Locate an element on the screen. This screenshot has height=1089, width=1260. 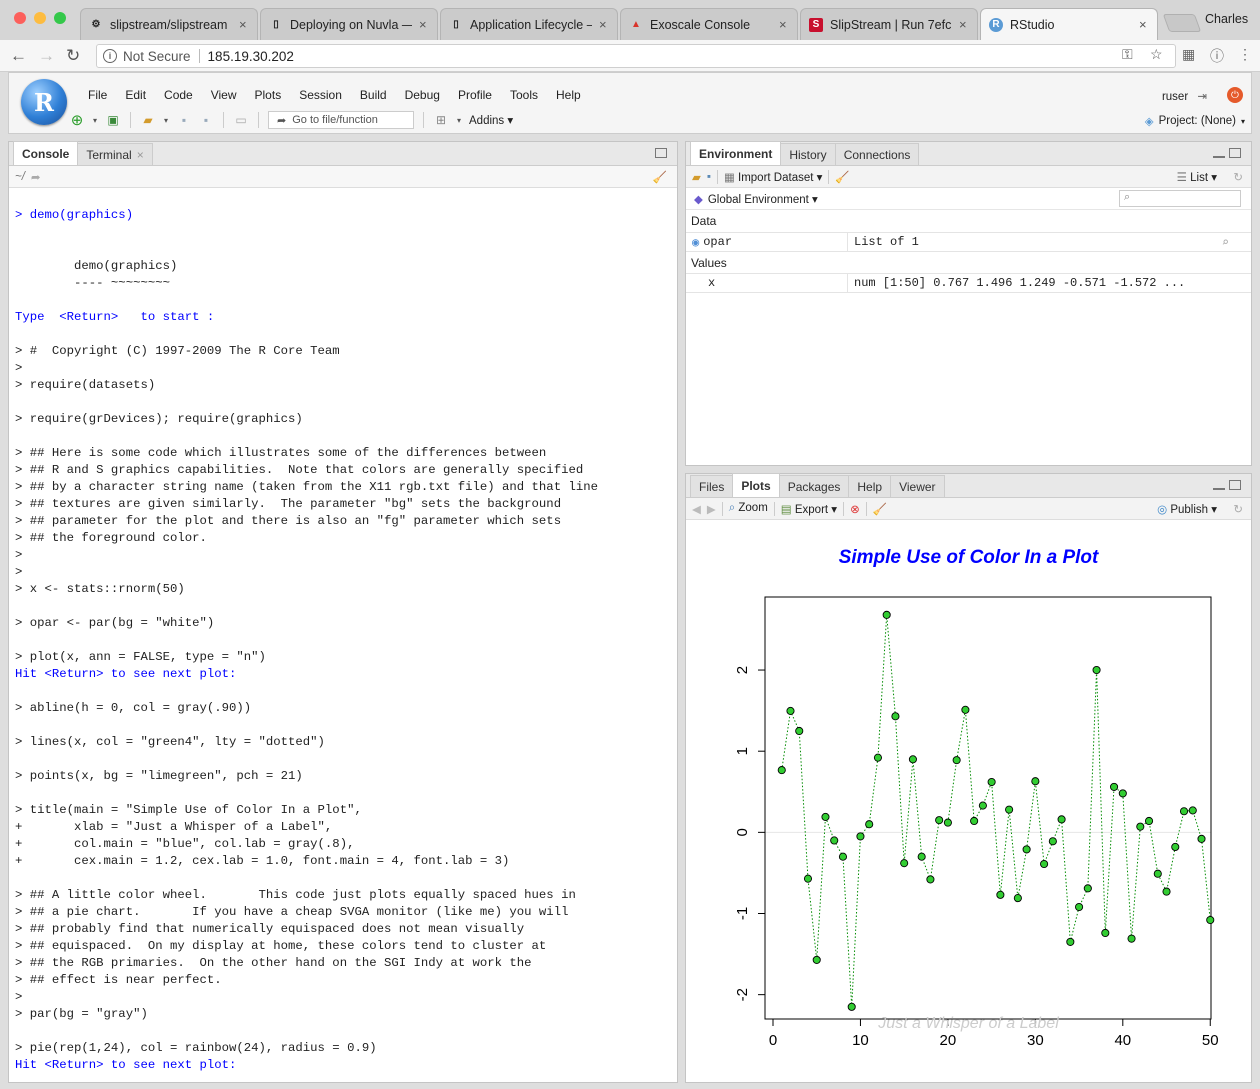
tab-console: Console is located at coordinates (46, 153).